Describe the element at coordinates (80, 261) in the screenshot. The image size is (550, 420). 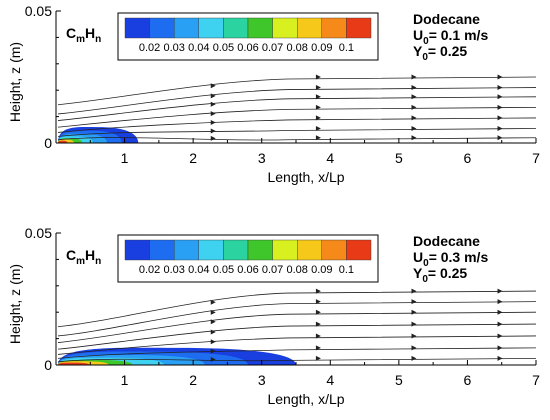
I see `species-label-part: m` at that location.